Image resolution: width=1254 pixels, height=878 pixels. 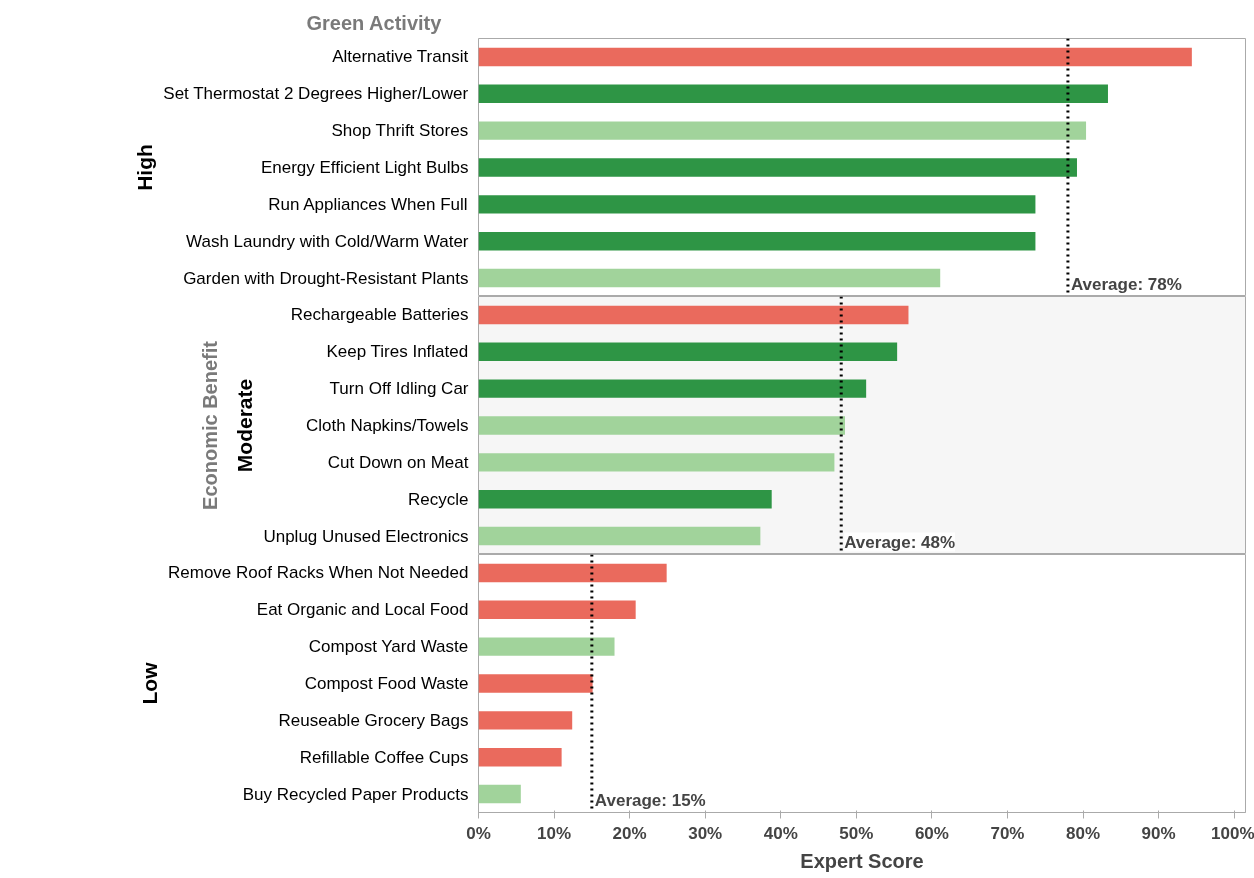 What do you see at coordinates (149, 683) in the screenshot?
I see `text: Low` at bounding box center [149, 683].